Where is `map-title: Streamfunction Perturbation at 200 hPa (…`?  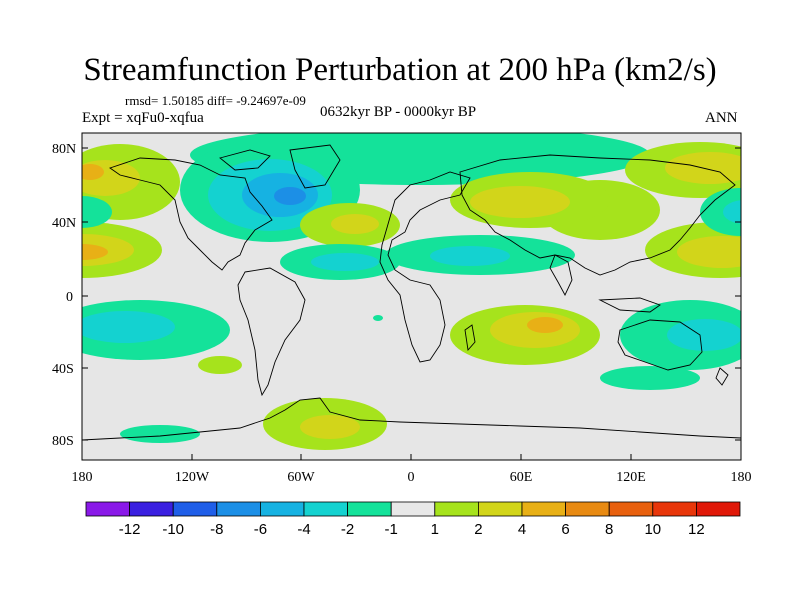
map-title: Streamfunction Perturbation at 200 hPa (… is located at coordinates (400, 70).